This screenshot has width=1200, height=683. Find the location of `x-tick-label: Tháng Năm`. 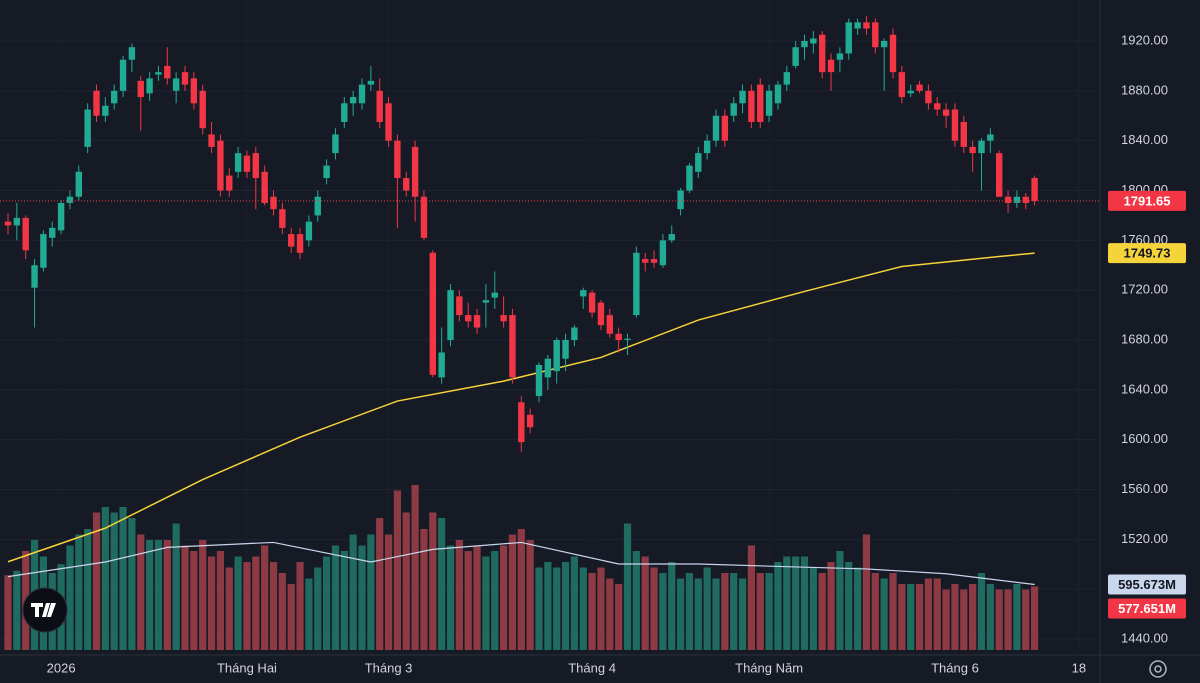

x-tick-label: Tháng Năm is located at coordinates (769, 667).